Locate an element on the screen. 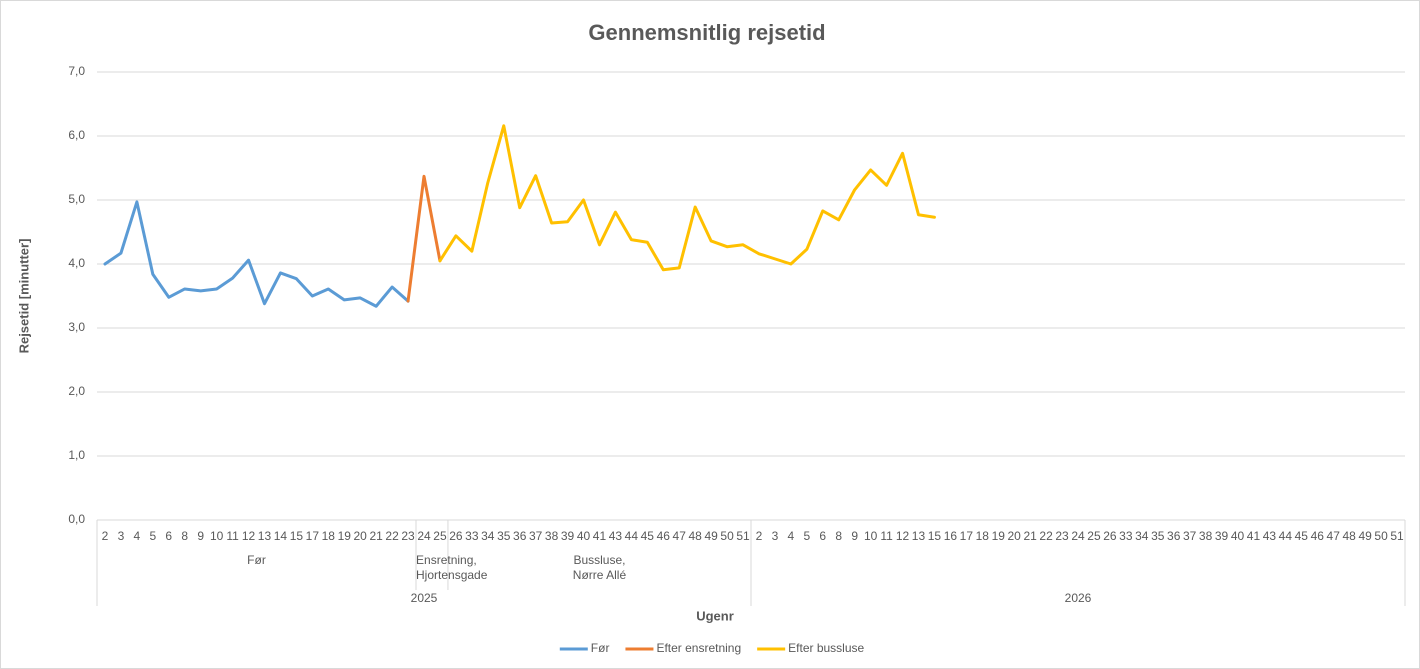 Image resolution: width=1420 pixels, height=669 pixels. y-tick-label: 7,0 is located at coordinates (76, 71).